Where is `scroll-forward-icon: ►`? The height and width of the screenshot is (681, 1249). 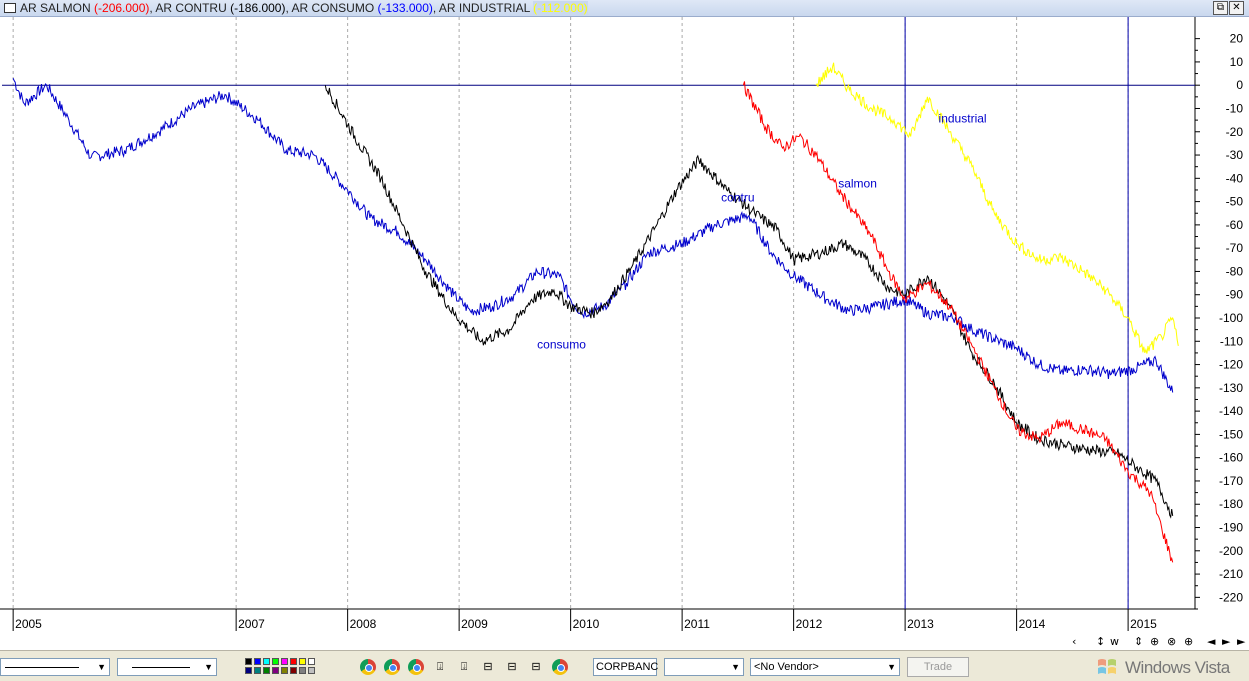
scroll-forward-icon: ► is located at coordinates (1226, 641).